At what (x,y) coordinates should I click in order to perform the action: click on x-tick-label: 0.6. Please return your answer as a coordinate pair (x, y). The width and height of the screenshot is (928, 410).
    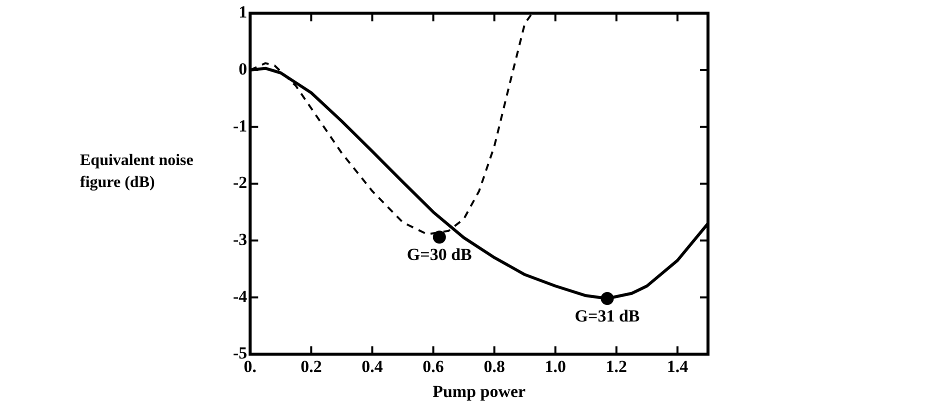
    Looking at the image, I should click on (433, 366).